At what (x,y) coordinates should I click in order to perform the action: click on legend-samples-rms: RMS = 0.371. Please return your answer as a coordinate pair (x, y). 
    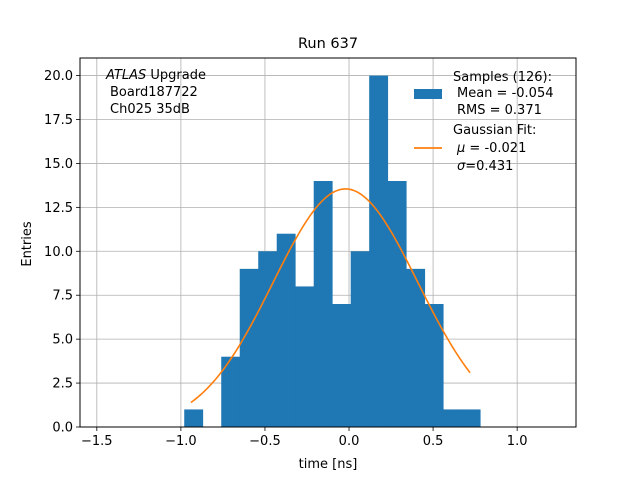
    Looking at the image, I should click on (499, 110).